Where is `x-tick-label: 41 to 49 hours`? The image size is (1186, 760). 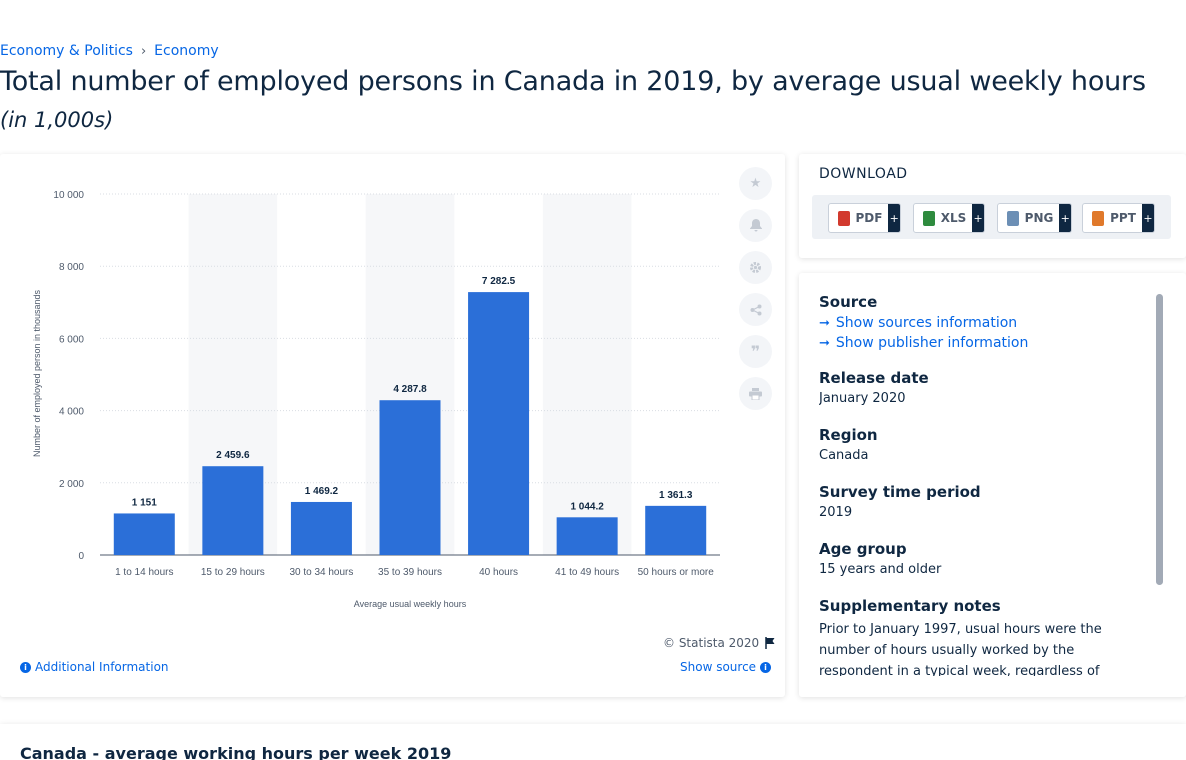 x-tick-label: 41 to 49 hours is located at coordinates (587, 572).